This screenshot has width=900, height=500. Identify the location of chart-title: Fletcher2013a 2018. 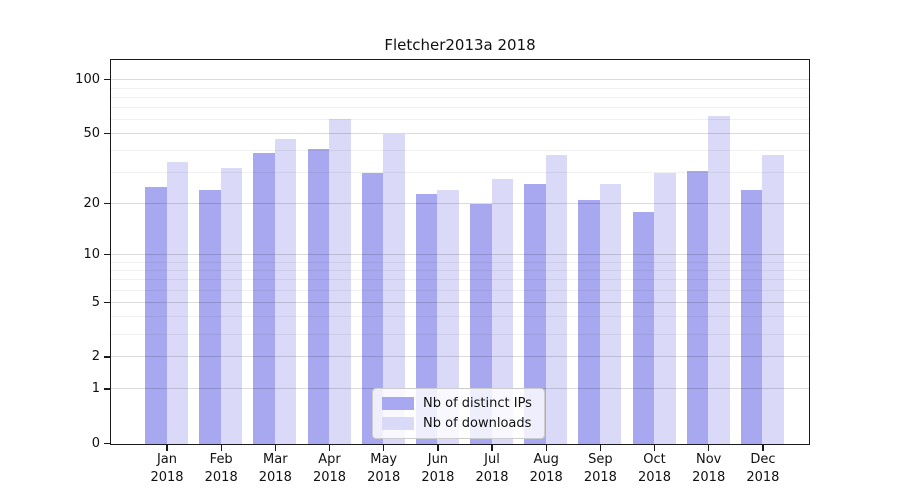
(460, 45).